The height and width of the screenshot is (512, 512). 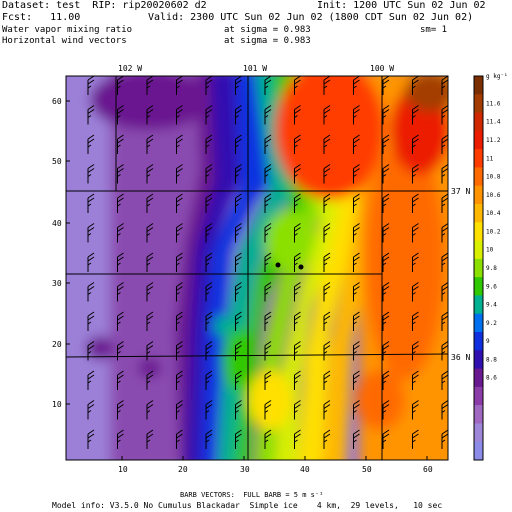 I want to click on x-tick-label: 10, so click(x=123, y=469).